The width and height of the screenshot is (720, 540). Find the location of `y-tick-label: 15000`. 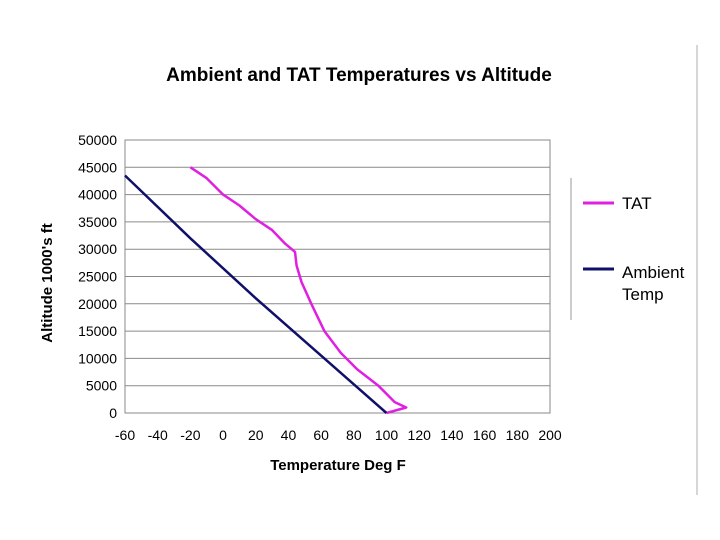

y-tick-label: 15000 is located at coordinates (97, 331).